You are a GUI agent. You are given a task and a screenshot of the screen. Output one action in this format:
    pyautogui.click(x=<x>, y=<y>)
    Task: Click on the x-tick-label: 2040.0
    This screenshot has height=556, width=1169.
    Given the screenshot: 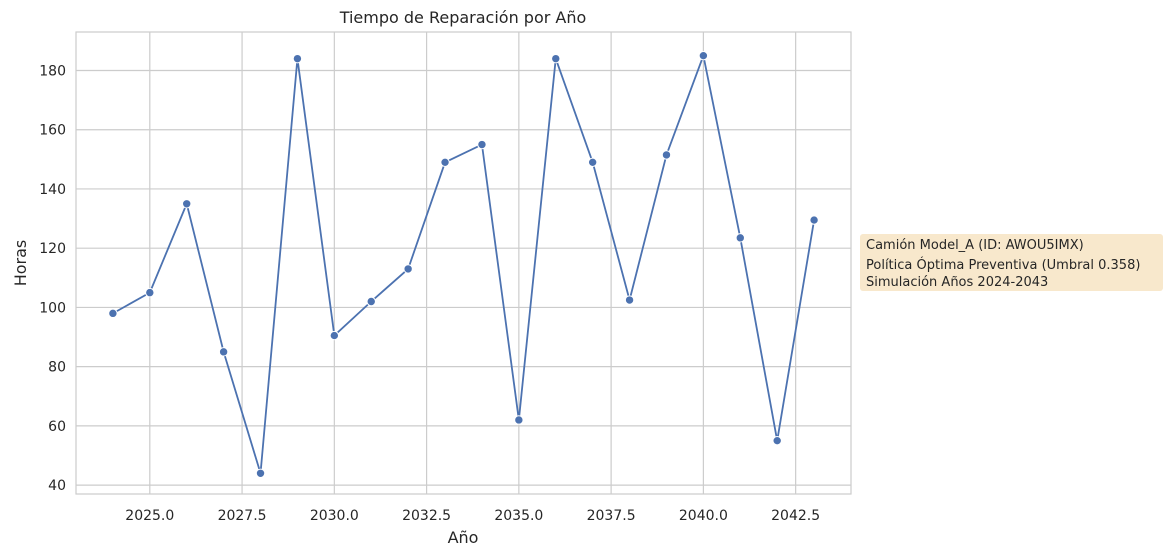 What is the action you would take?
    pyautogui.click(x=703, y=516)
    